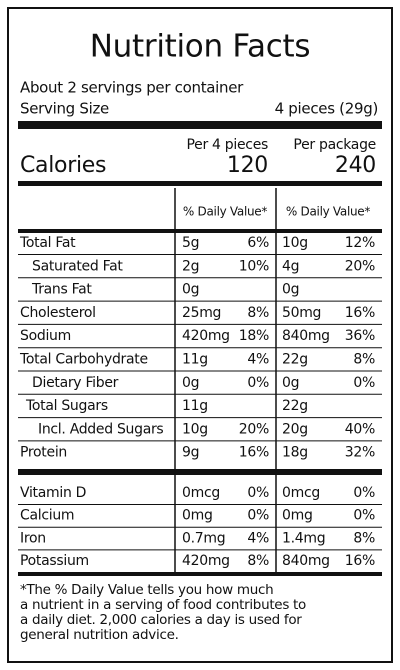  What do you see at coordinates (200, 47) in the screenshot?
I see `title: Nutrition Facts` at bounding box center [200, 47].